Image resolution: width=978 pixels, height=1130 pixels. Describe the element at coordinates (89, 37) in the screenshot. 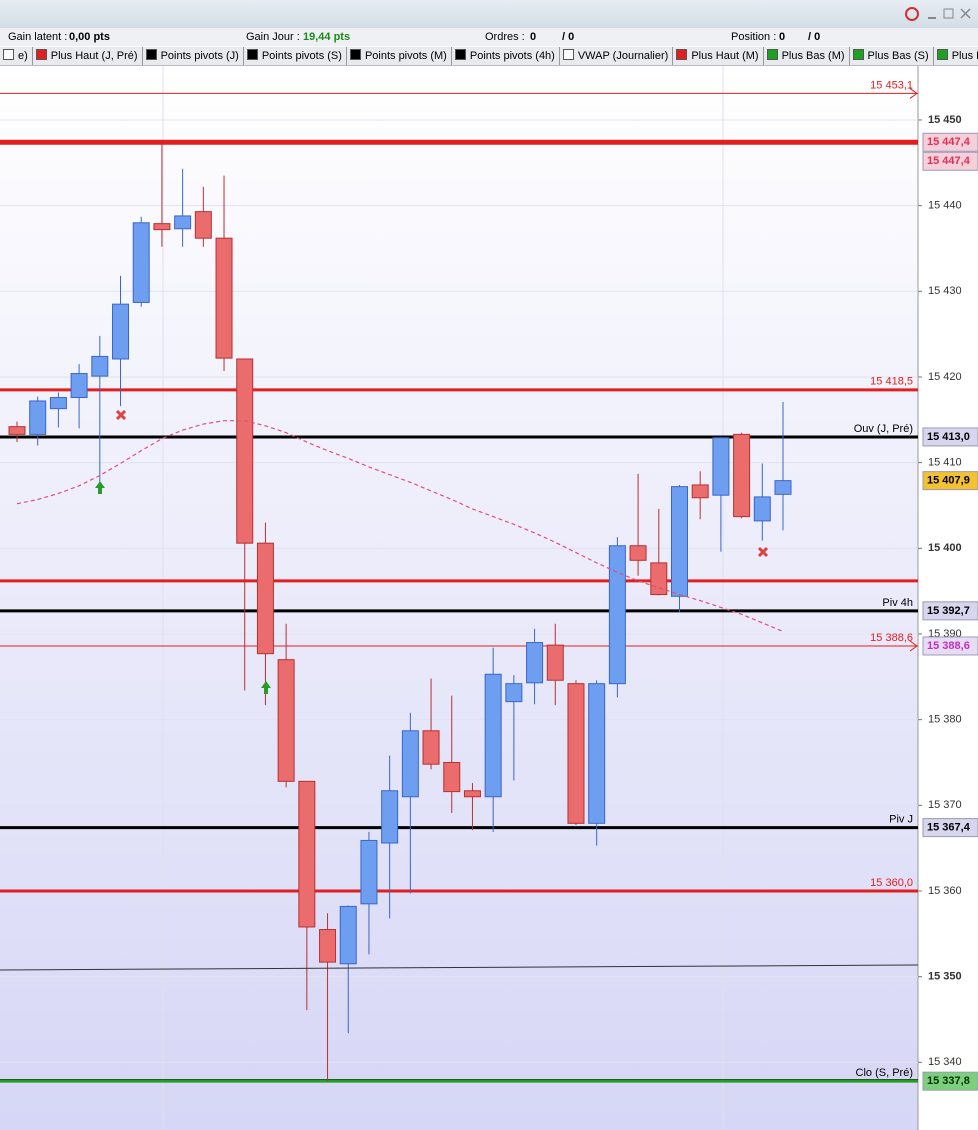

I see `value: 0,00 pts` at that location.